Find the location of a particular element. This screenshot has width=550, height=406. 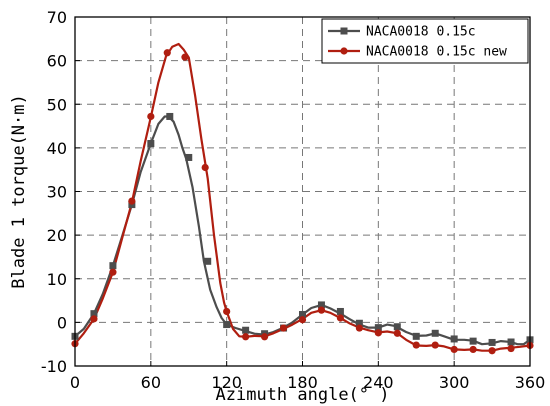

x-tick-label: 120 is located at coordinates (226, 382).